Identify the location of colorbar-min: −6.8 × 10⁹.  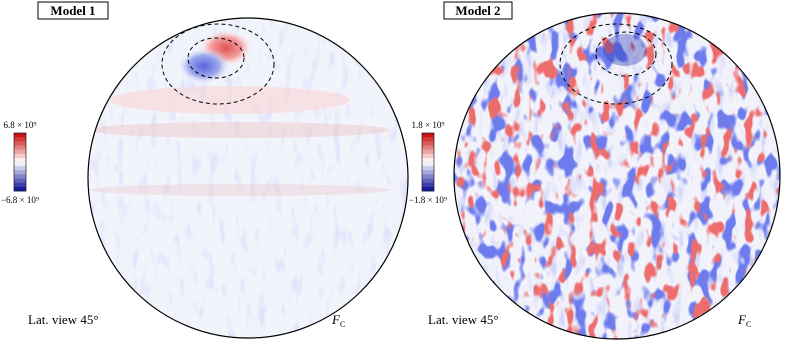
(20, 200).